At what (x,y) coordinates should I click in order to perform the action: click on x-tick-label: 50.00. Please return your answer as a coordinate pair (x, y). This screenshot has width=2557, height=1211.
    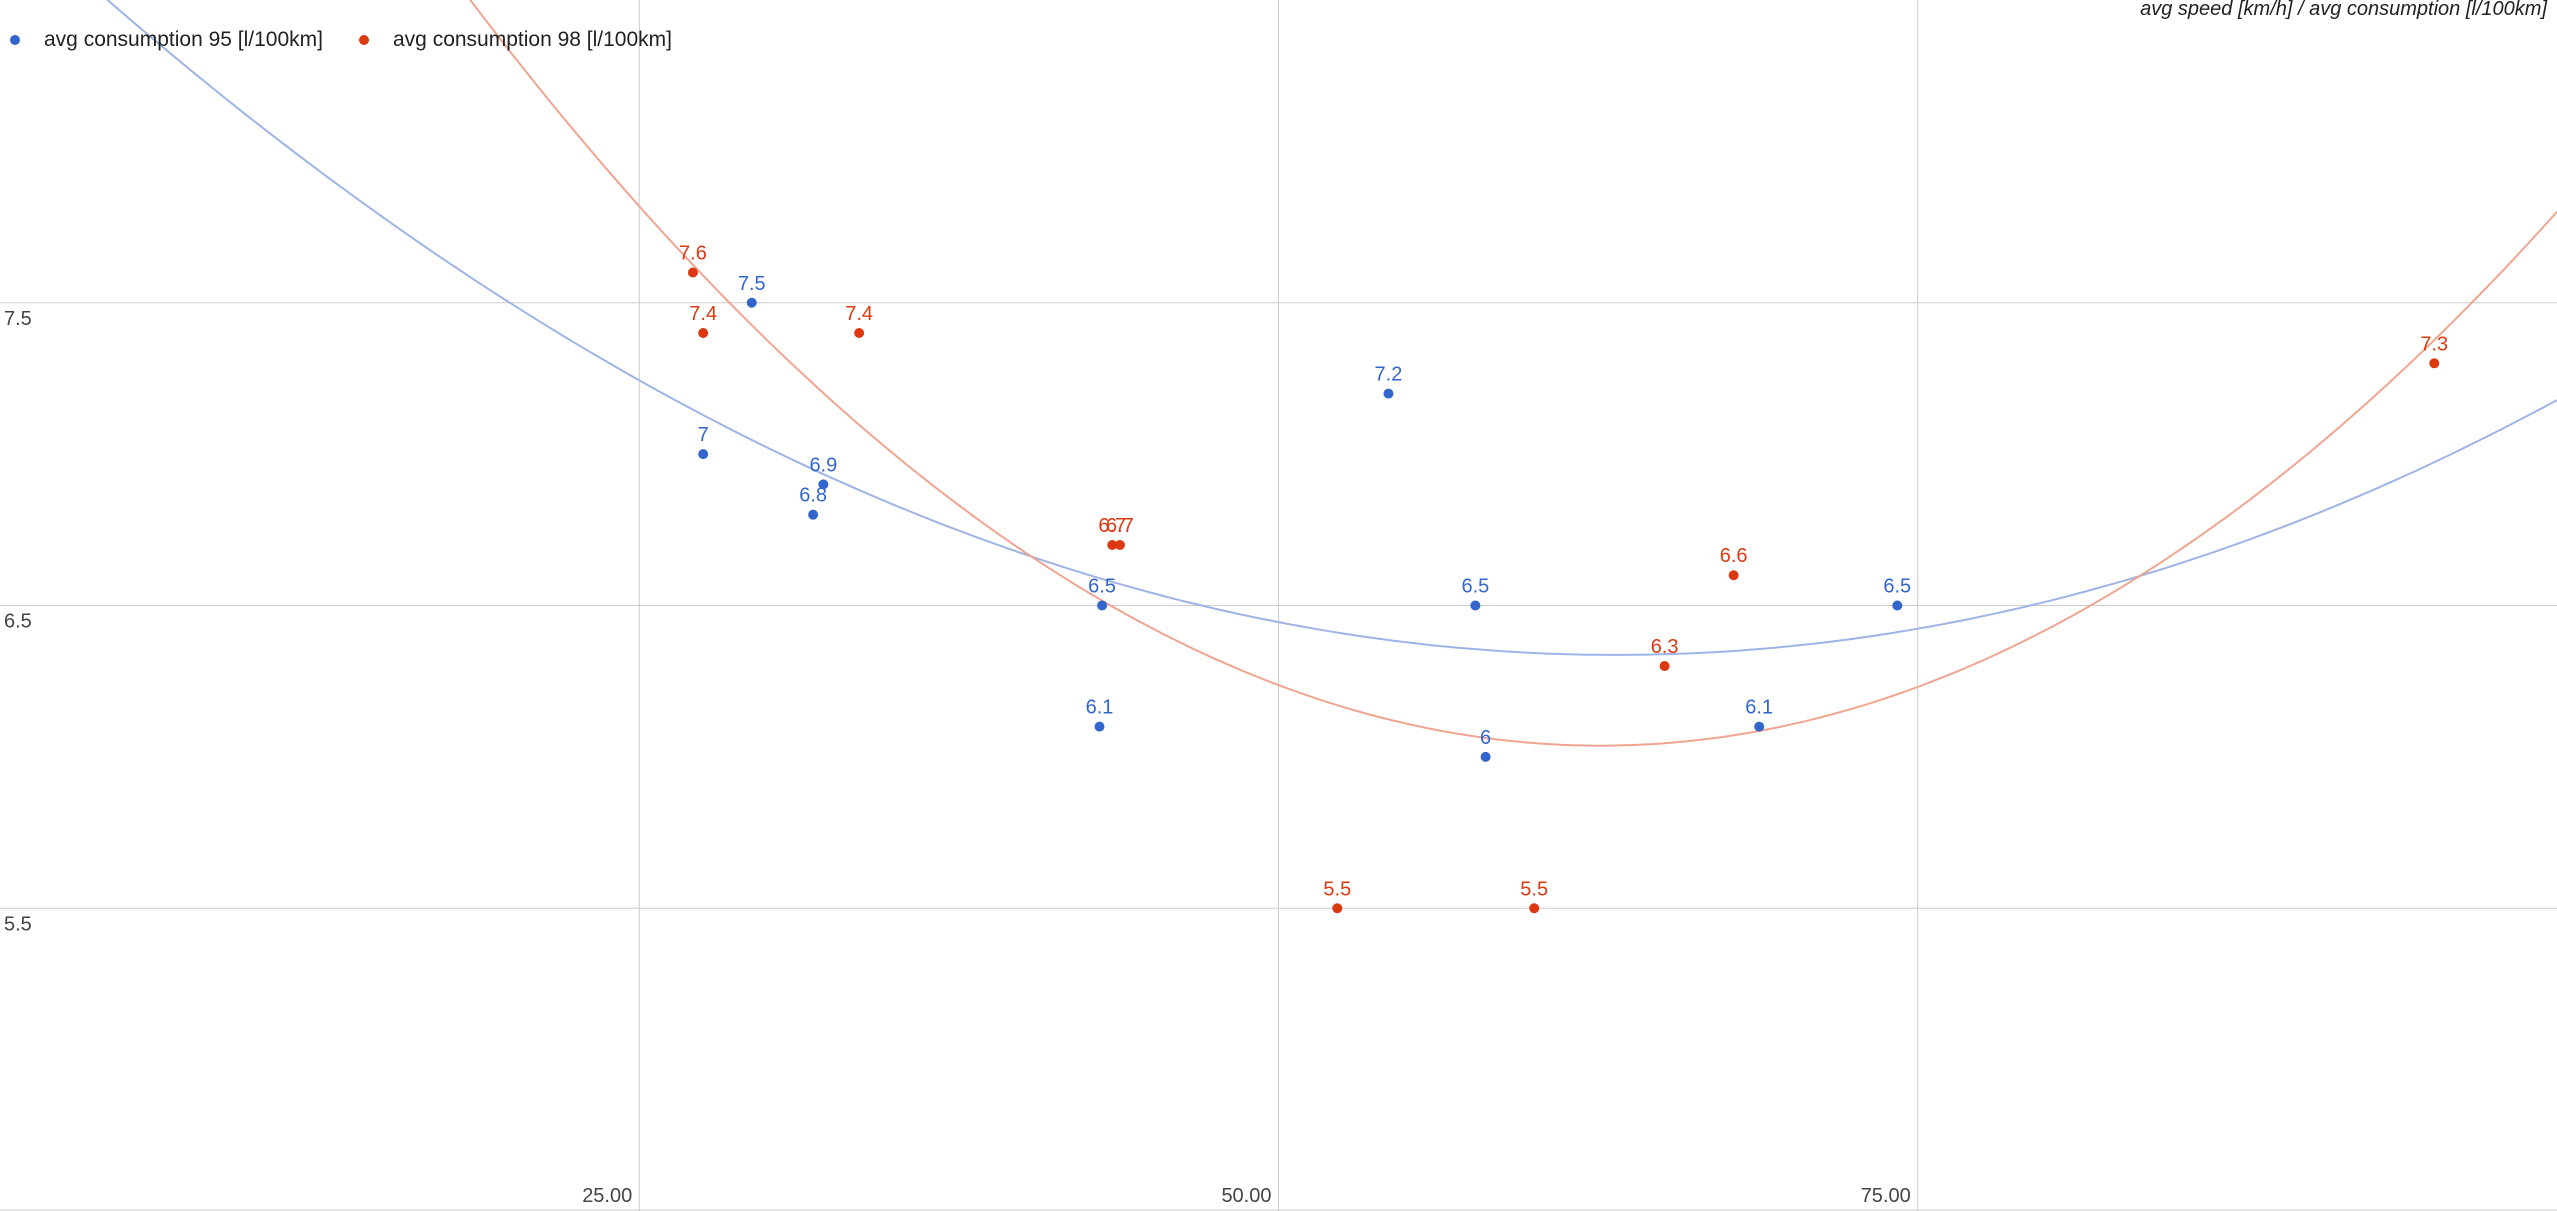
    Looking at the image, I should click on (1246, 1196).